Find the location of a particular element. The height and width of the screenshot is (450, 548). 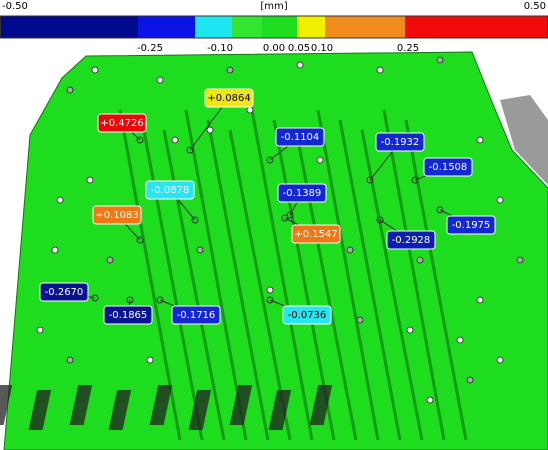

callout-text: -0.1716 is located at coordinates (196, 315).